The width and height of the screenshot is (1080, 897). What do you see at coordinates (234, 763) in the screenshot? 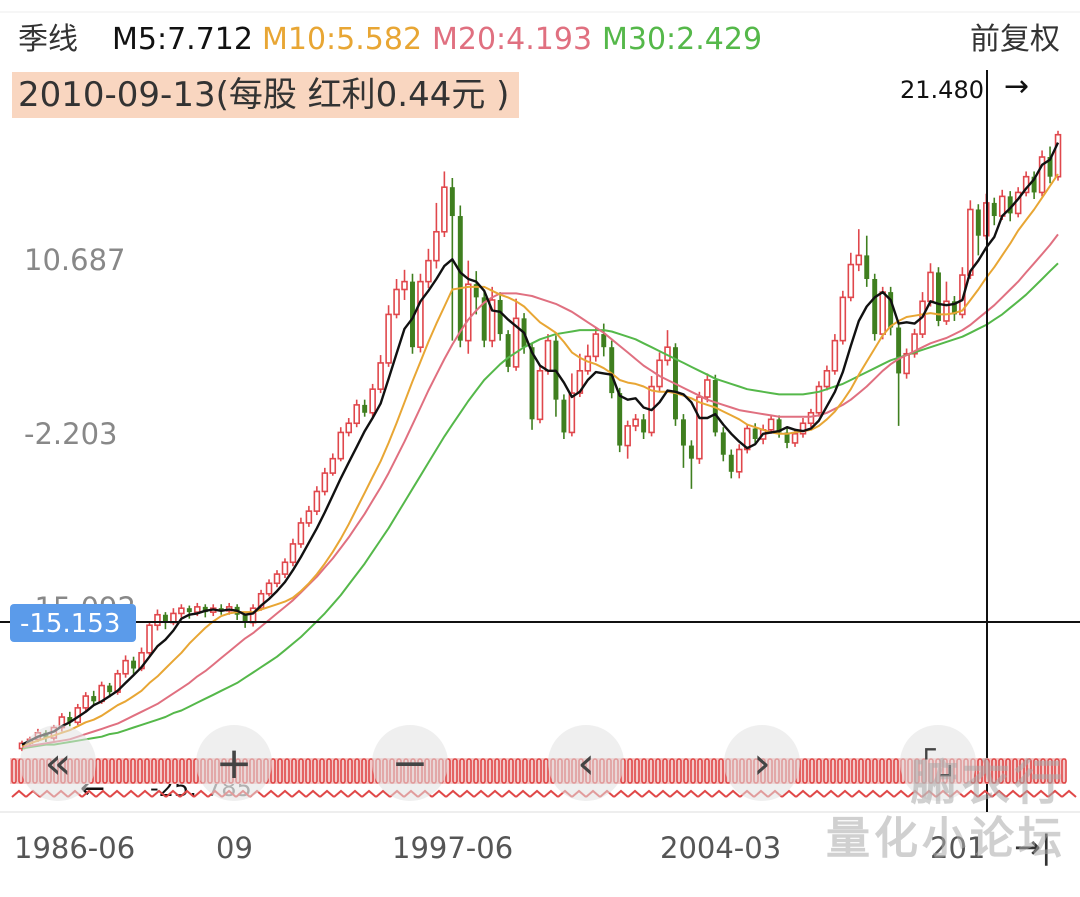
I see `zoom-in-button: +` at bounding box center [234, 763].